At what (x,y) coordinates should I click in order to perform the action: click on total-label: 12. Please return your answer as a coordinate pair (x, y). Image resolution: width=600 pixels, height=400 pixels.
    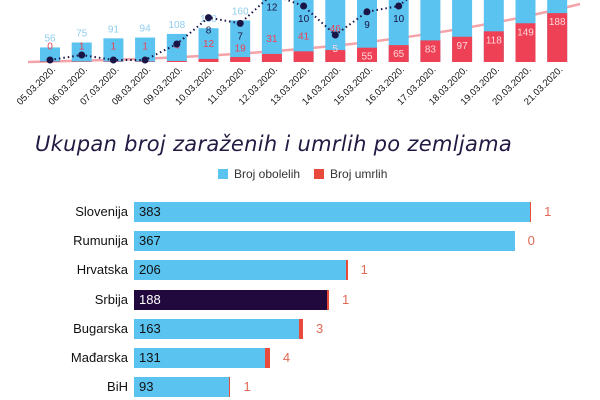
    Looking at the image, I should click on (209, 44).